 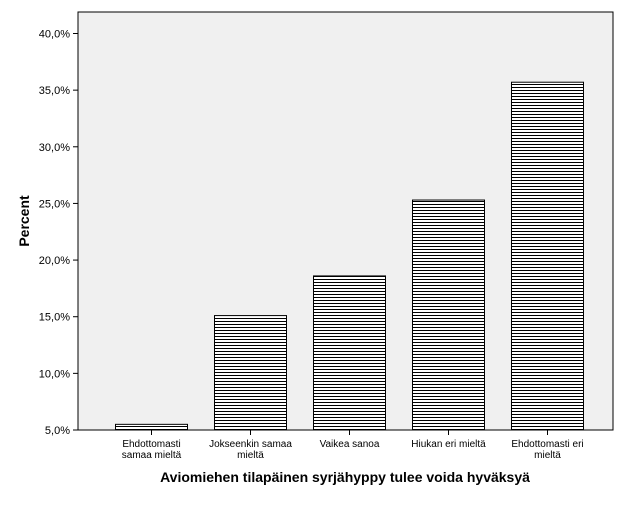 I want to click on x-tick-label: Ehdottomasti samaa mieltä, so click(x=152, y=450).